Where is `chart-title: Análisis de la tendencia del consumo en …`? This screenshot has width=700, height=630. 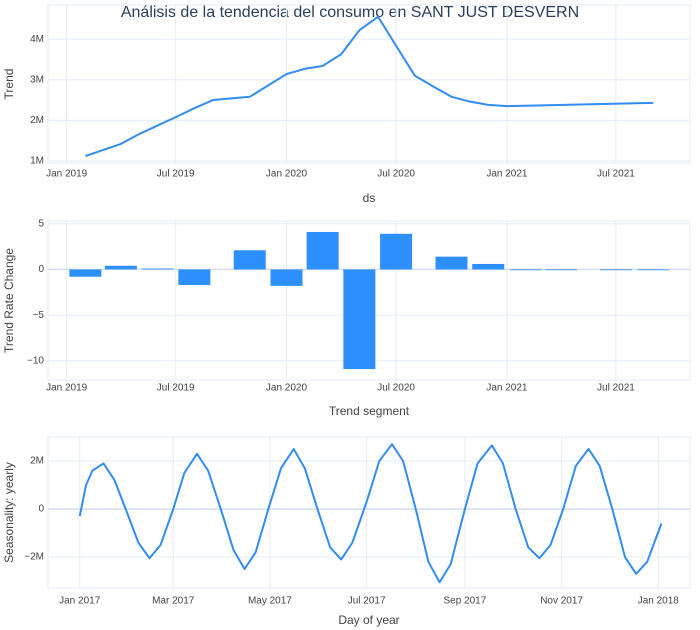 chart-title: Análisis de la tendencia del consumo en … is located at coordinates (350, 12).